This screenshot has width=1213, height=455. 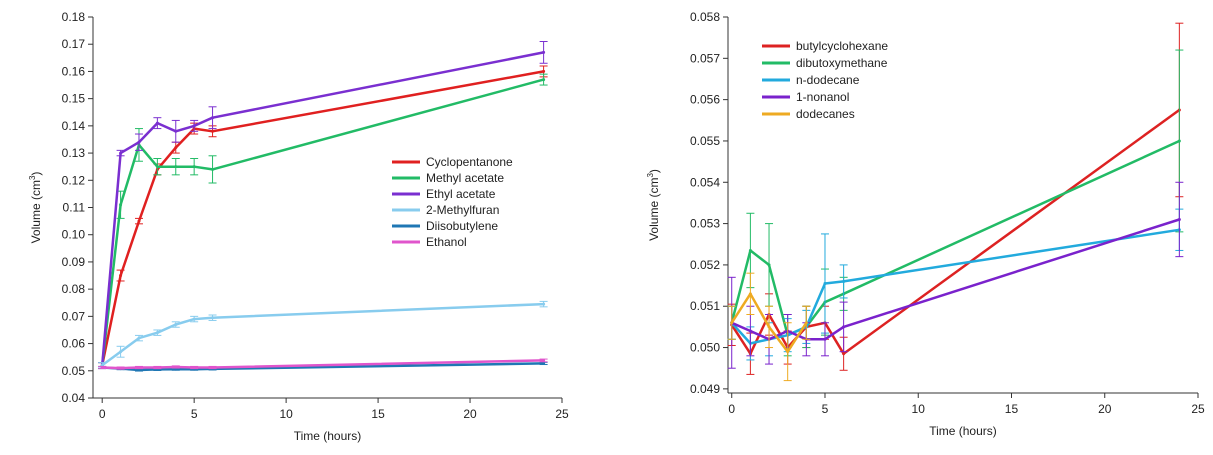 I want to click on right-y-tick-label: 0.050, so click(x=705, y=348).